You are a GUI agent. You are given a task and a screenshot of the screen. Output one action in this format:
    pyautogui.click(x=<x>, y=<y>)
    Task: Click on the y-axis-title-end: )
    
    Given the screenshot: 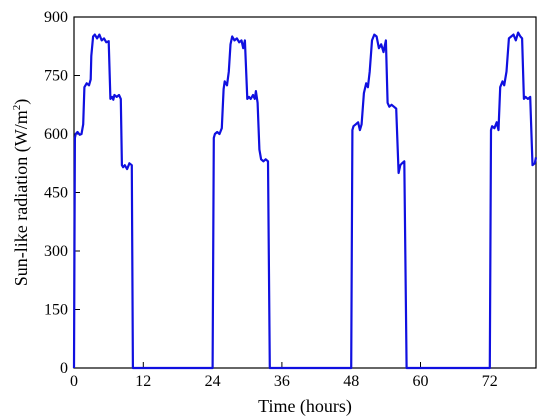 What is the action you would take?
    pyautogui.click(x=21, y=102)
    